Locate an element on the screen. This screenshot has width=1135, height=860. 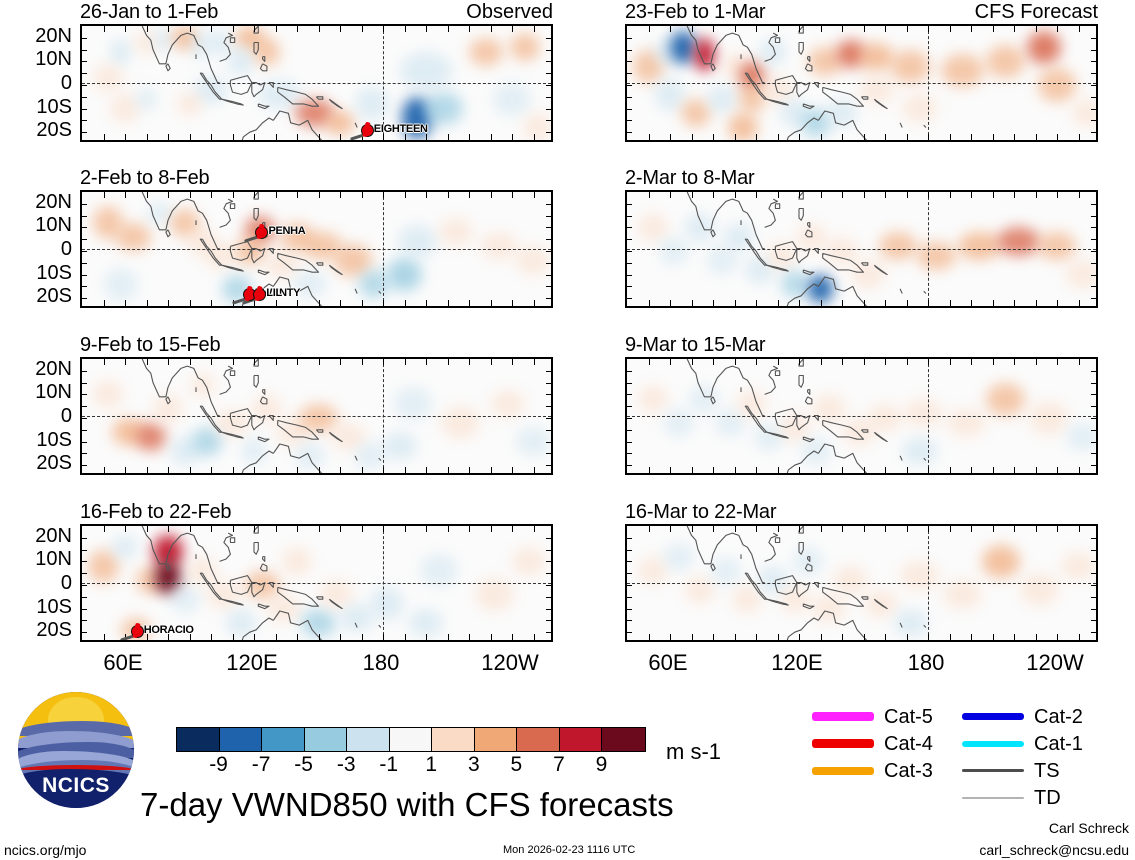
map-area: EIGHTEEN is located at coordinates (316, 83).